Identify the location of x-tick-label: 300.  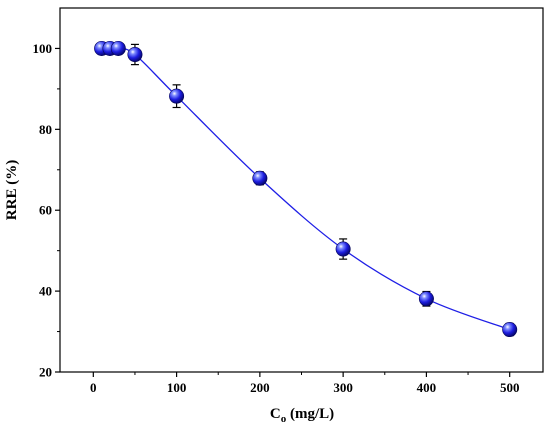
(343, 387).